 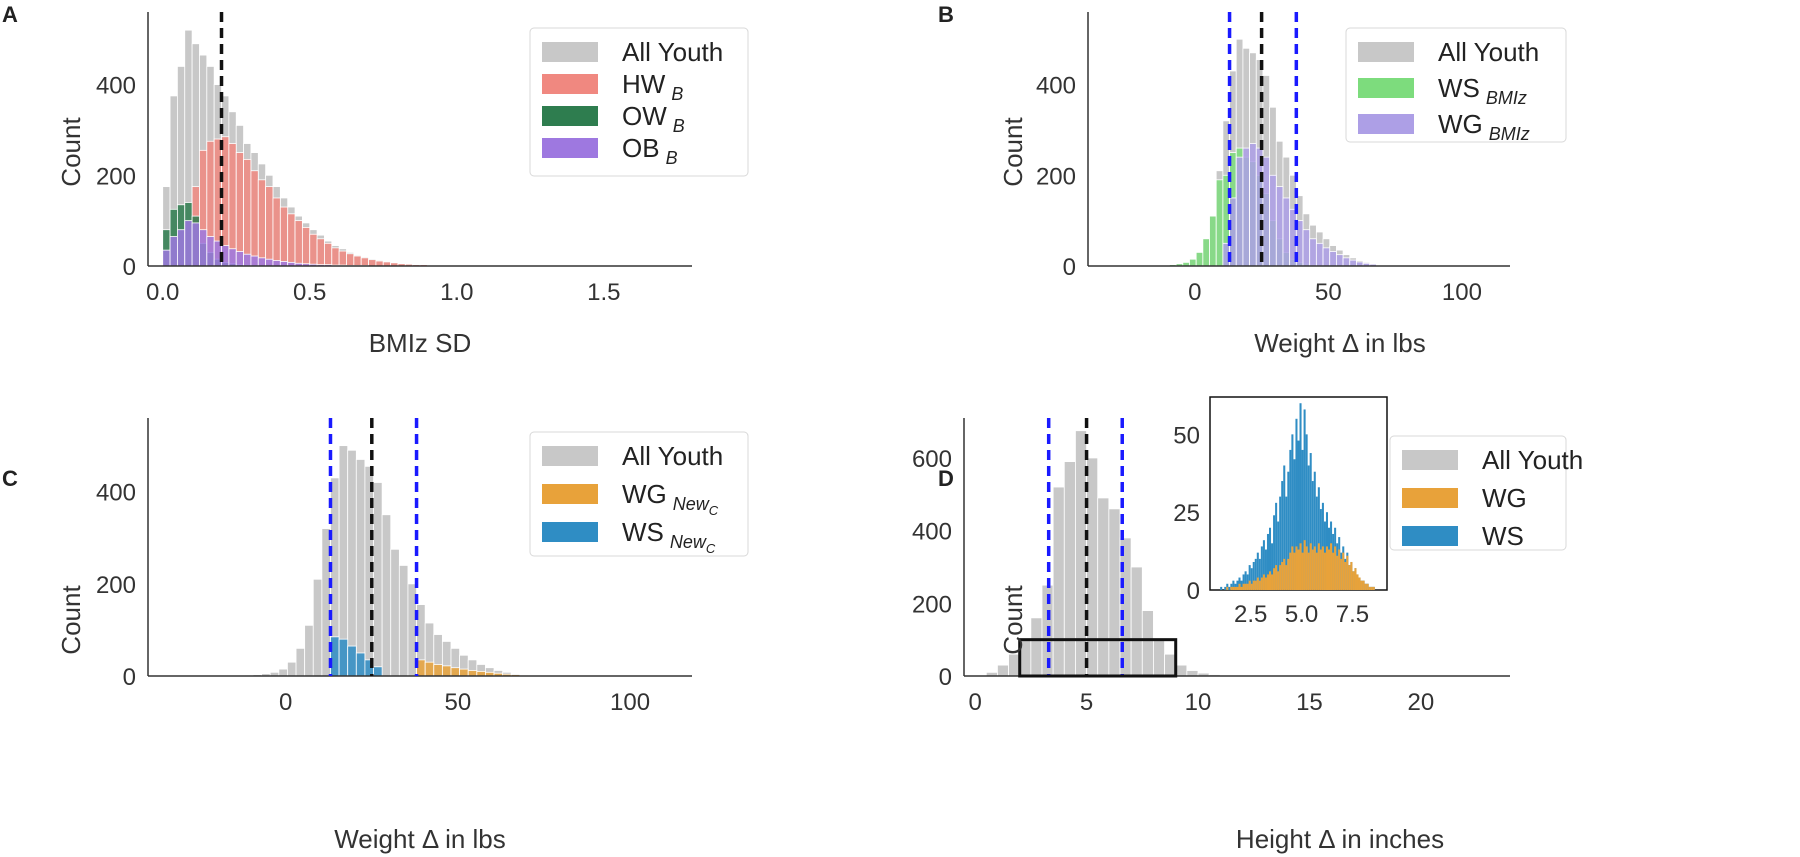 I want to click on xlabel-d: Height Δ in inches, so click(x=1340, y=839).